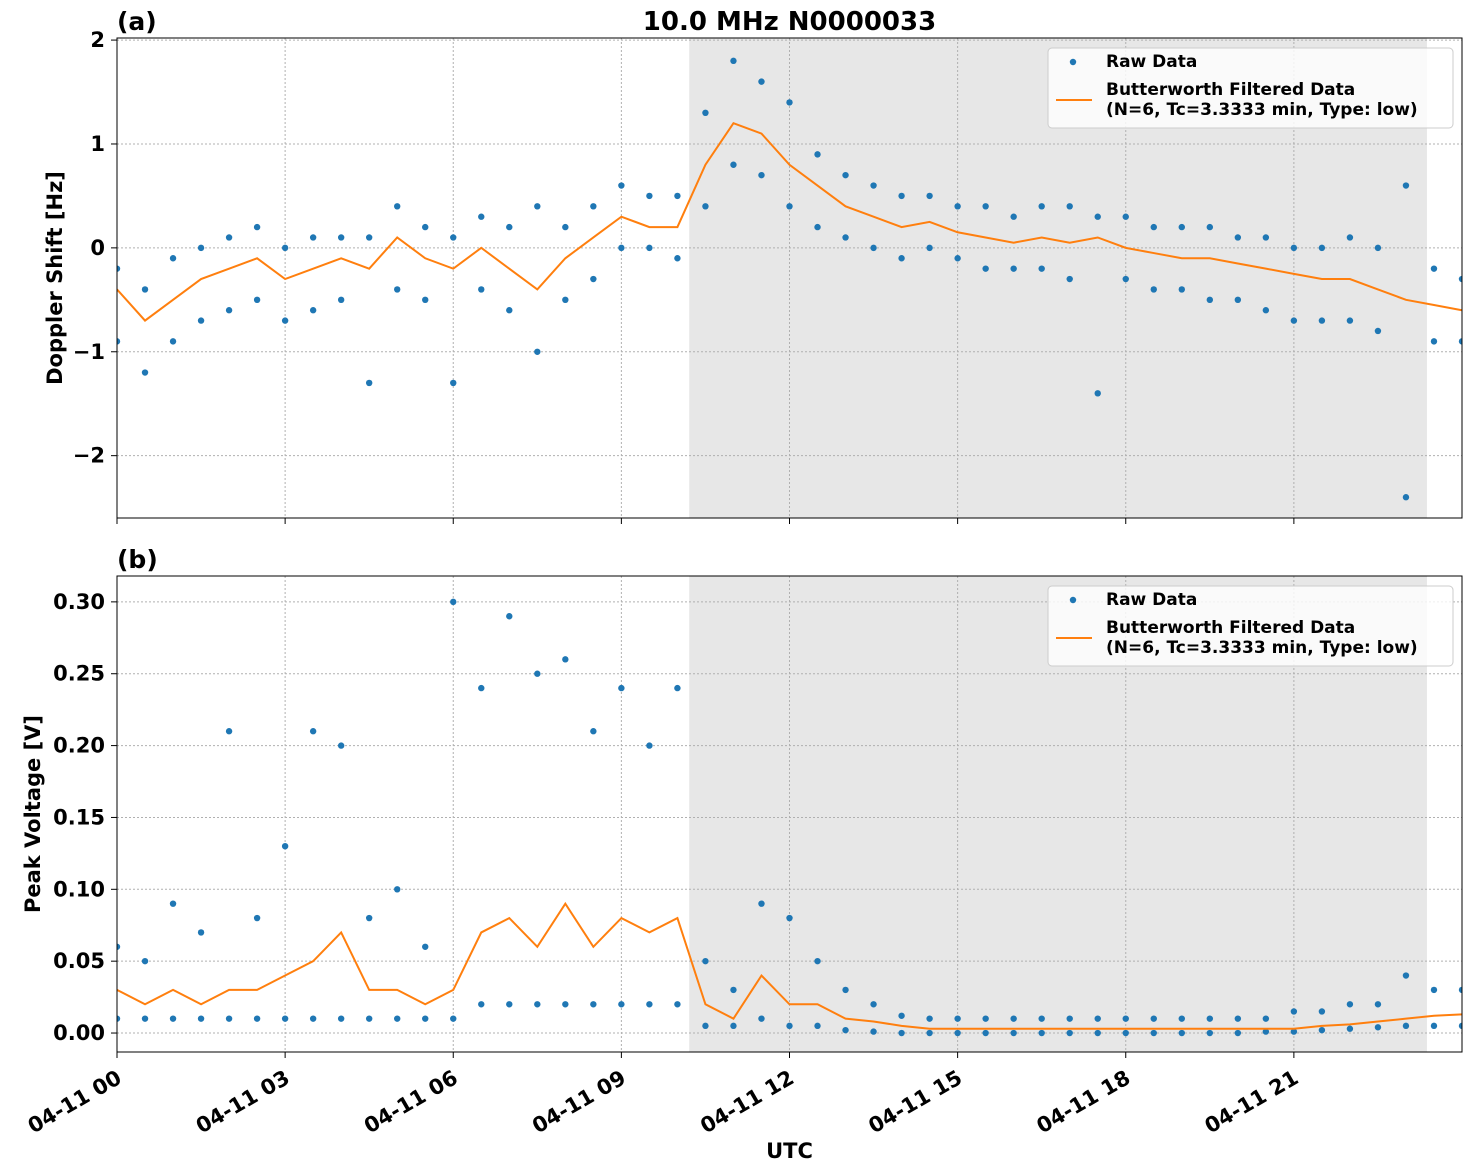 The image size is (1471, 1172). What do you see at coordinates (789, 1151) in the screenshot?
I see `x-axis-label: UTC` at bounding box center [789, 1151].